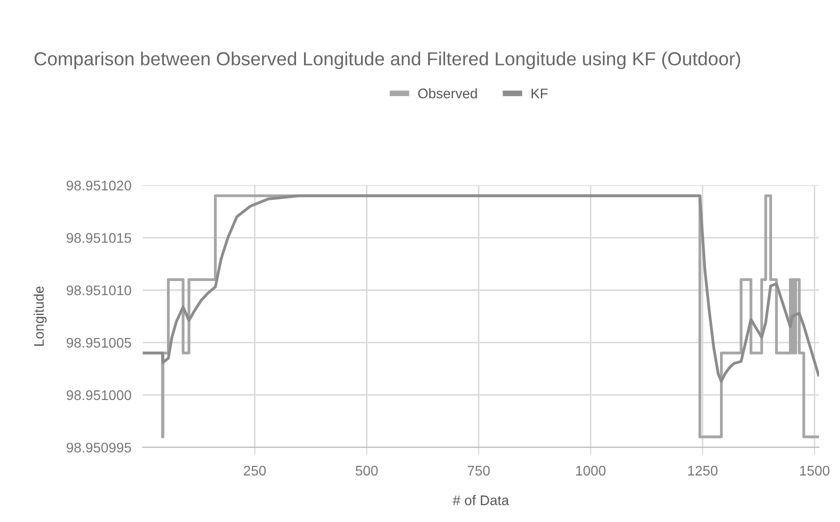  Describe the element at coordinates (255, 471) in the screenshot. I see `x-tick-label: 250` at that location.